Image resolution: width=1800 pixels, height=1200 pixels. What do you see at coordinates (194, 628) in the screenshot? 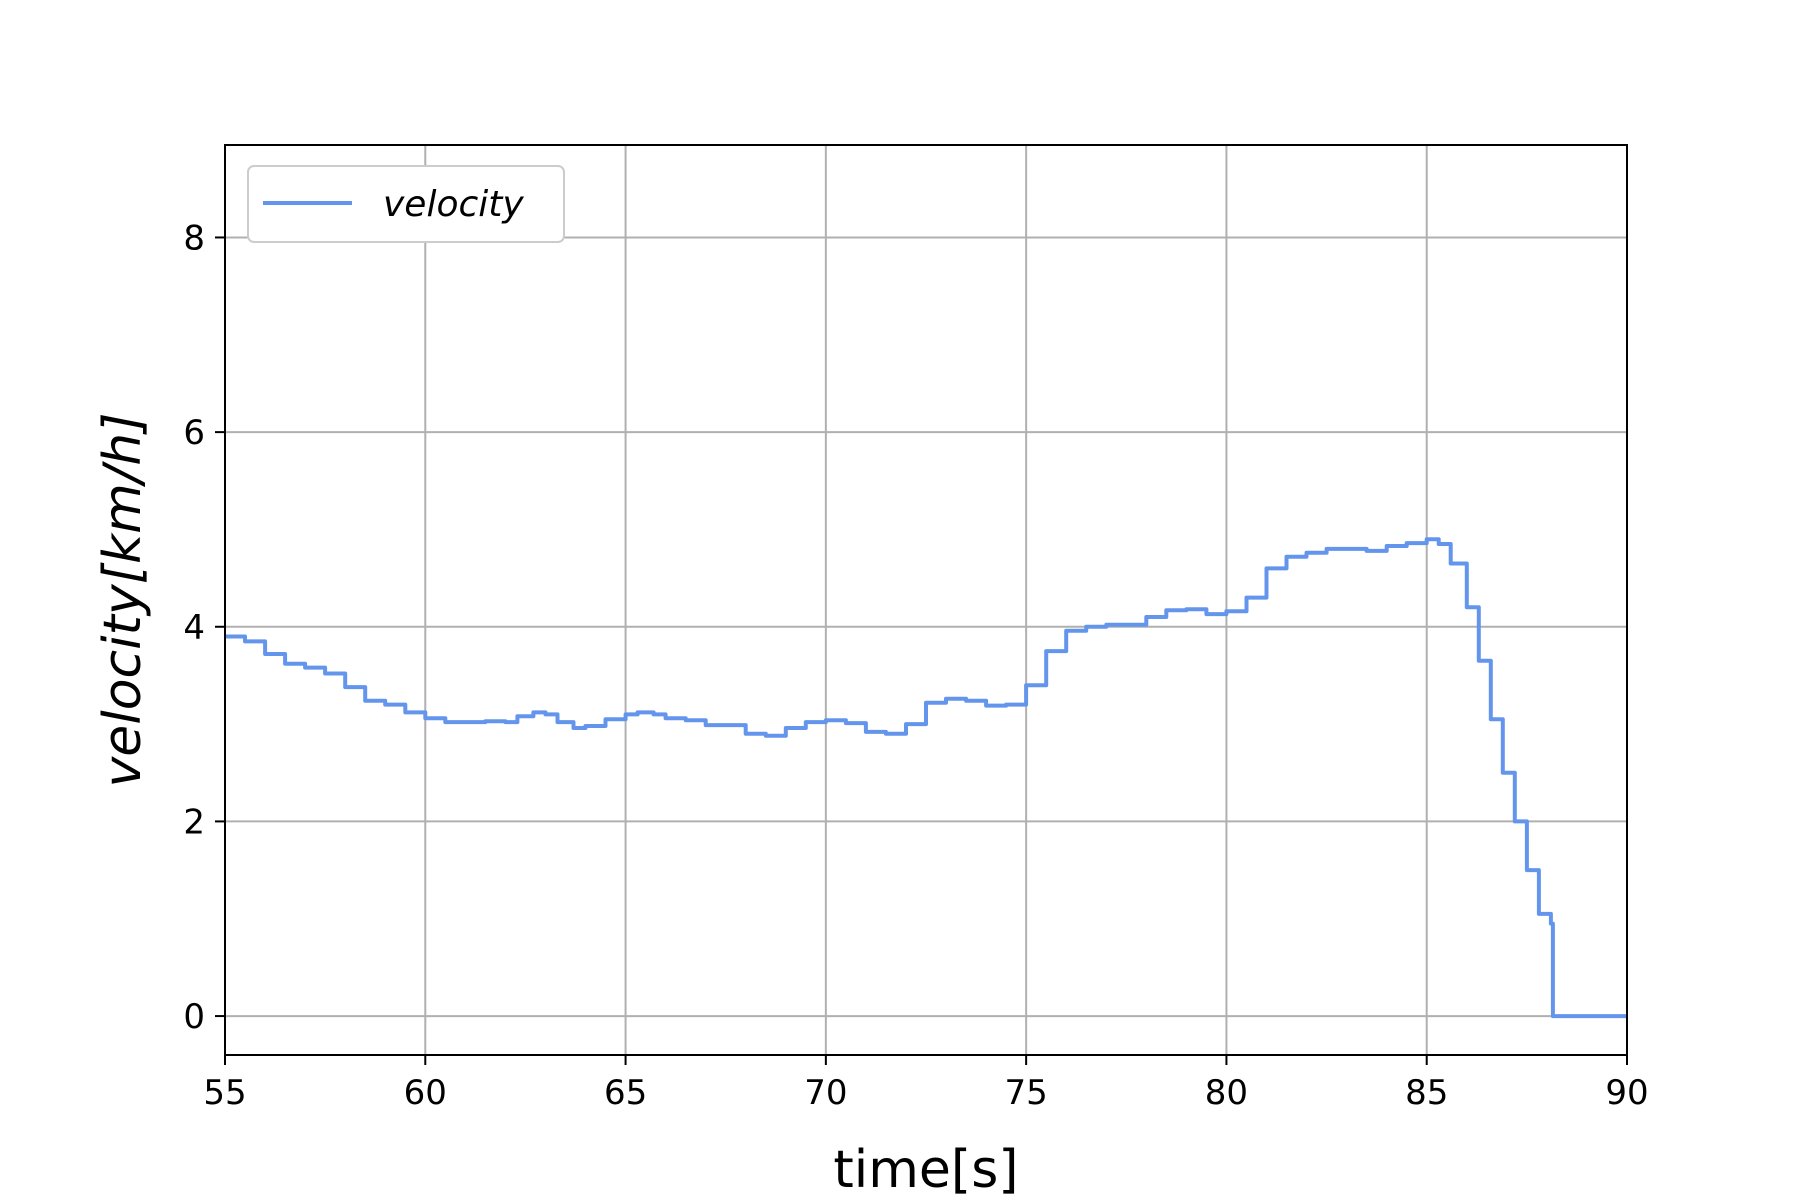
I see `y-tick-label: 4` at bounding box center [194, 628].